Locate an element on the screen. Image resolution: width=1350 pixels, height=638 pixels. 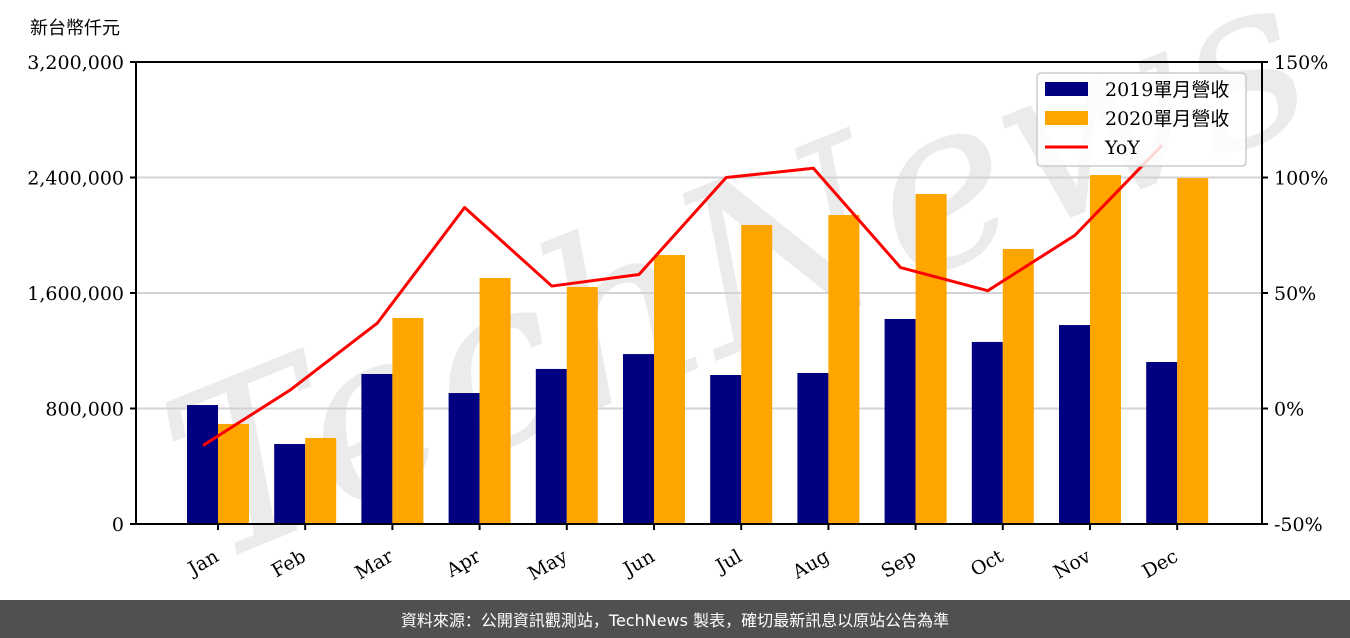
y-axis-label: 新台幣仟元 is located at coordinates (75, 28).